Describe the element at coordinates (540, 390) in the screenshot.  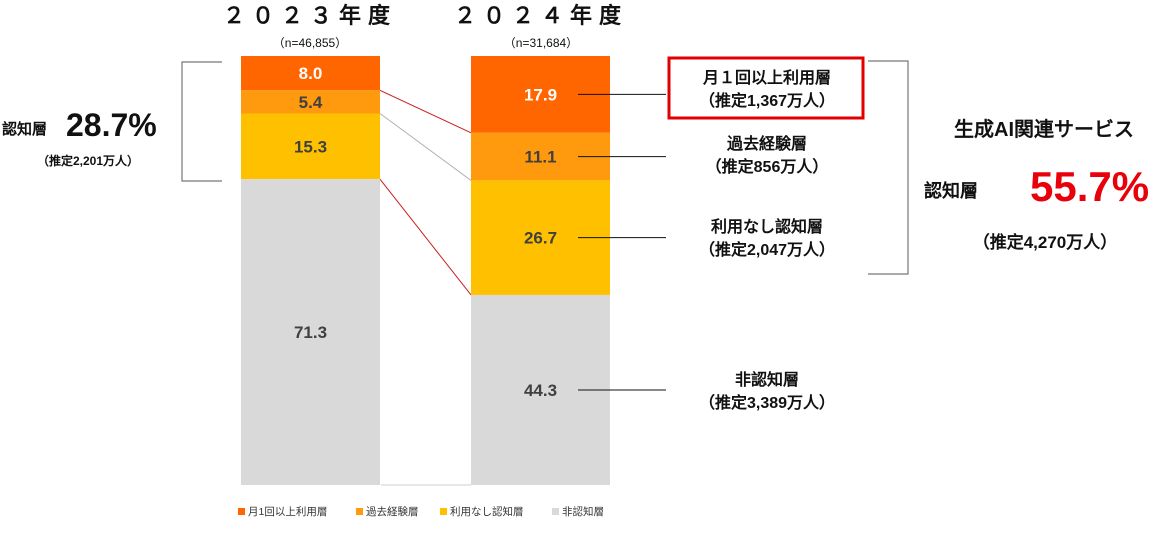
I see `data-label-2024-4: 44.3` at that location.